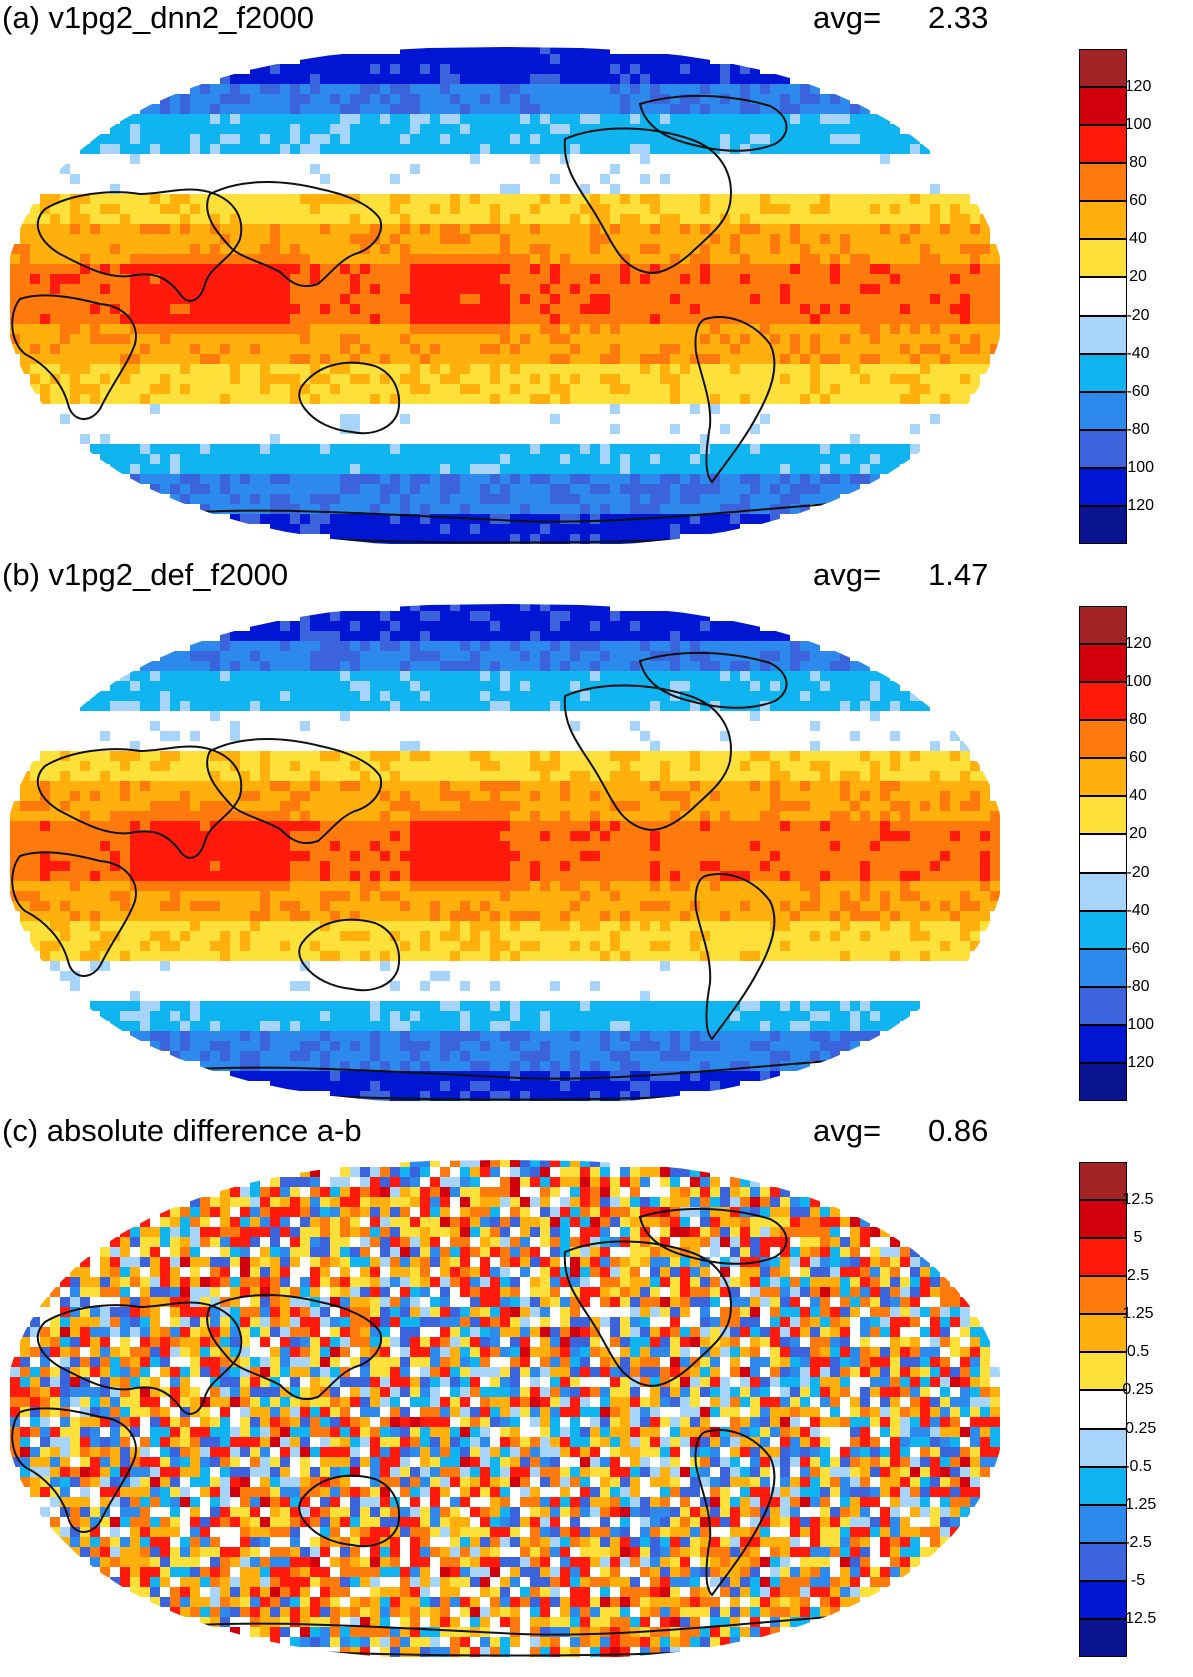 This screenshot has height=1677, width=1193. What do you see at coordinates (958, 1130) in the screenshot?
I see `avg-value: 0.86` at bounding box center [958, 1130].